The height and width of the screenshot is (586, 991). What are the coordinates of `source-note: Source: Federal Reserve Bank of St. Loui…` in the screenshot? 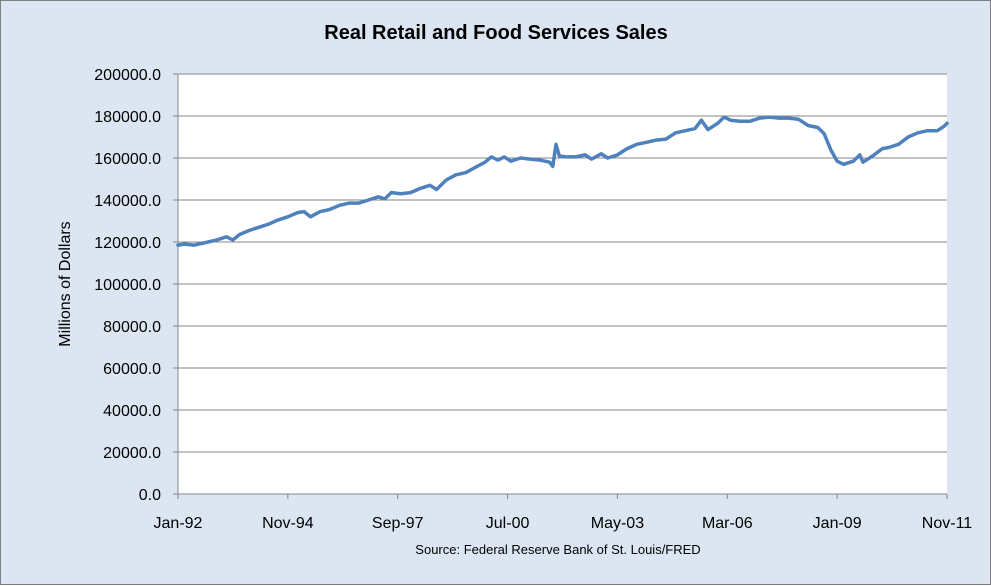 It's located at (557, 549).